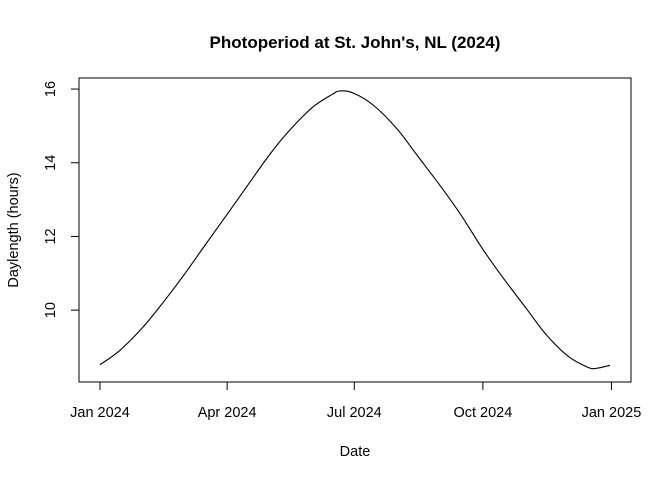 Image resolution: width=672 pixels, height=480 pixels. Describe the element at coordinates (14, 229) in the screenshot. I see `y-axis-label: Daylength (hours)` at that location.